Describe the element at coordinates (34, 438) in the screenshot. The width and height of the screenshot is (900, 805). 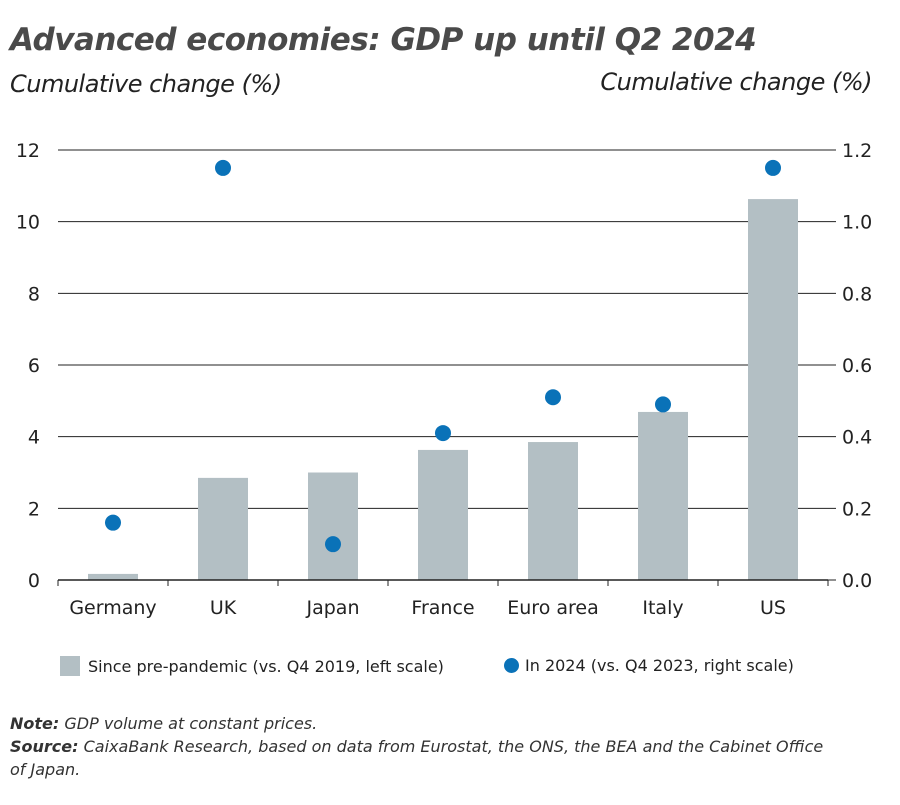
I see `left-tick-label: 4` at that location.